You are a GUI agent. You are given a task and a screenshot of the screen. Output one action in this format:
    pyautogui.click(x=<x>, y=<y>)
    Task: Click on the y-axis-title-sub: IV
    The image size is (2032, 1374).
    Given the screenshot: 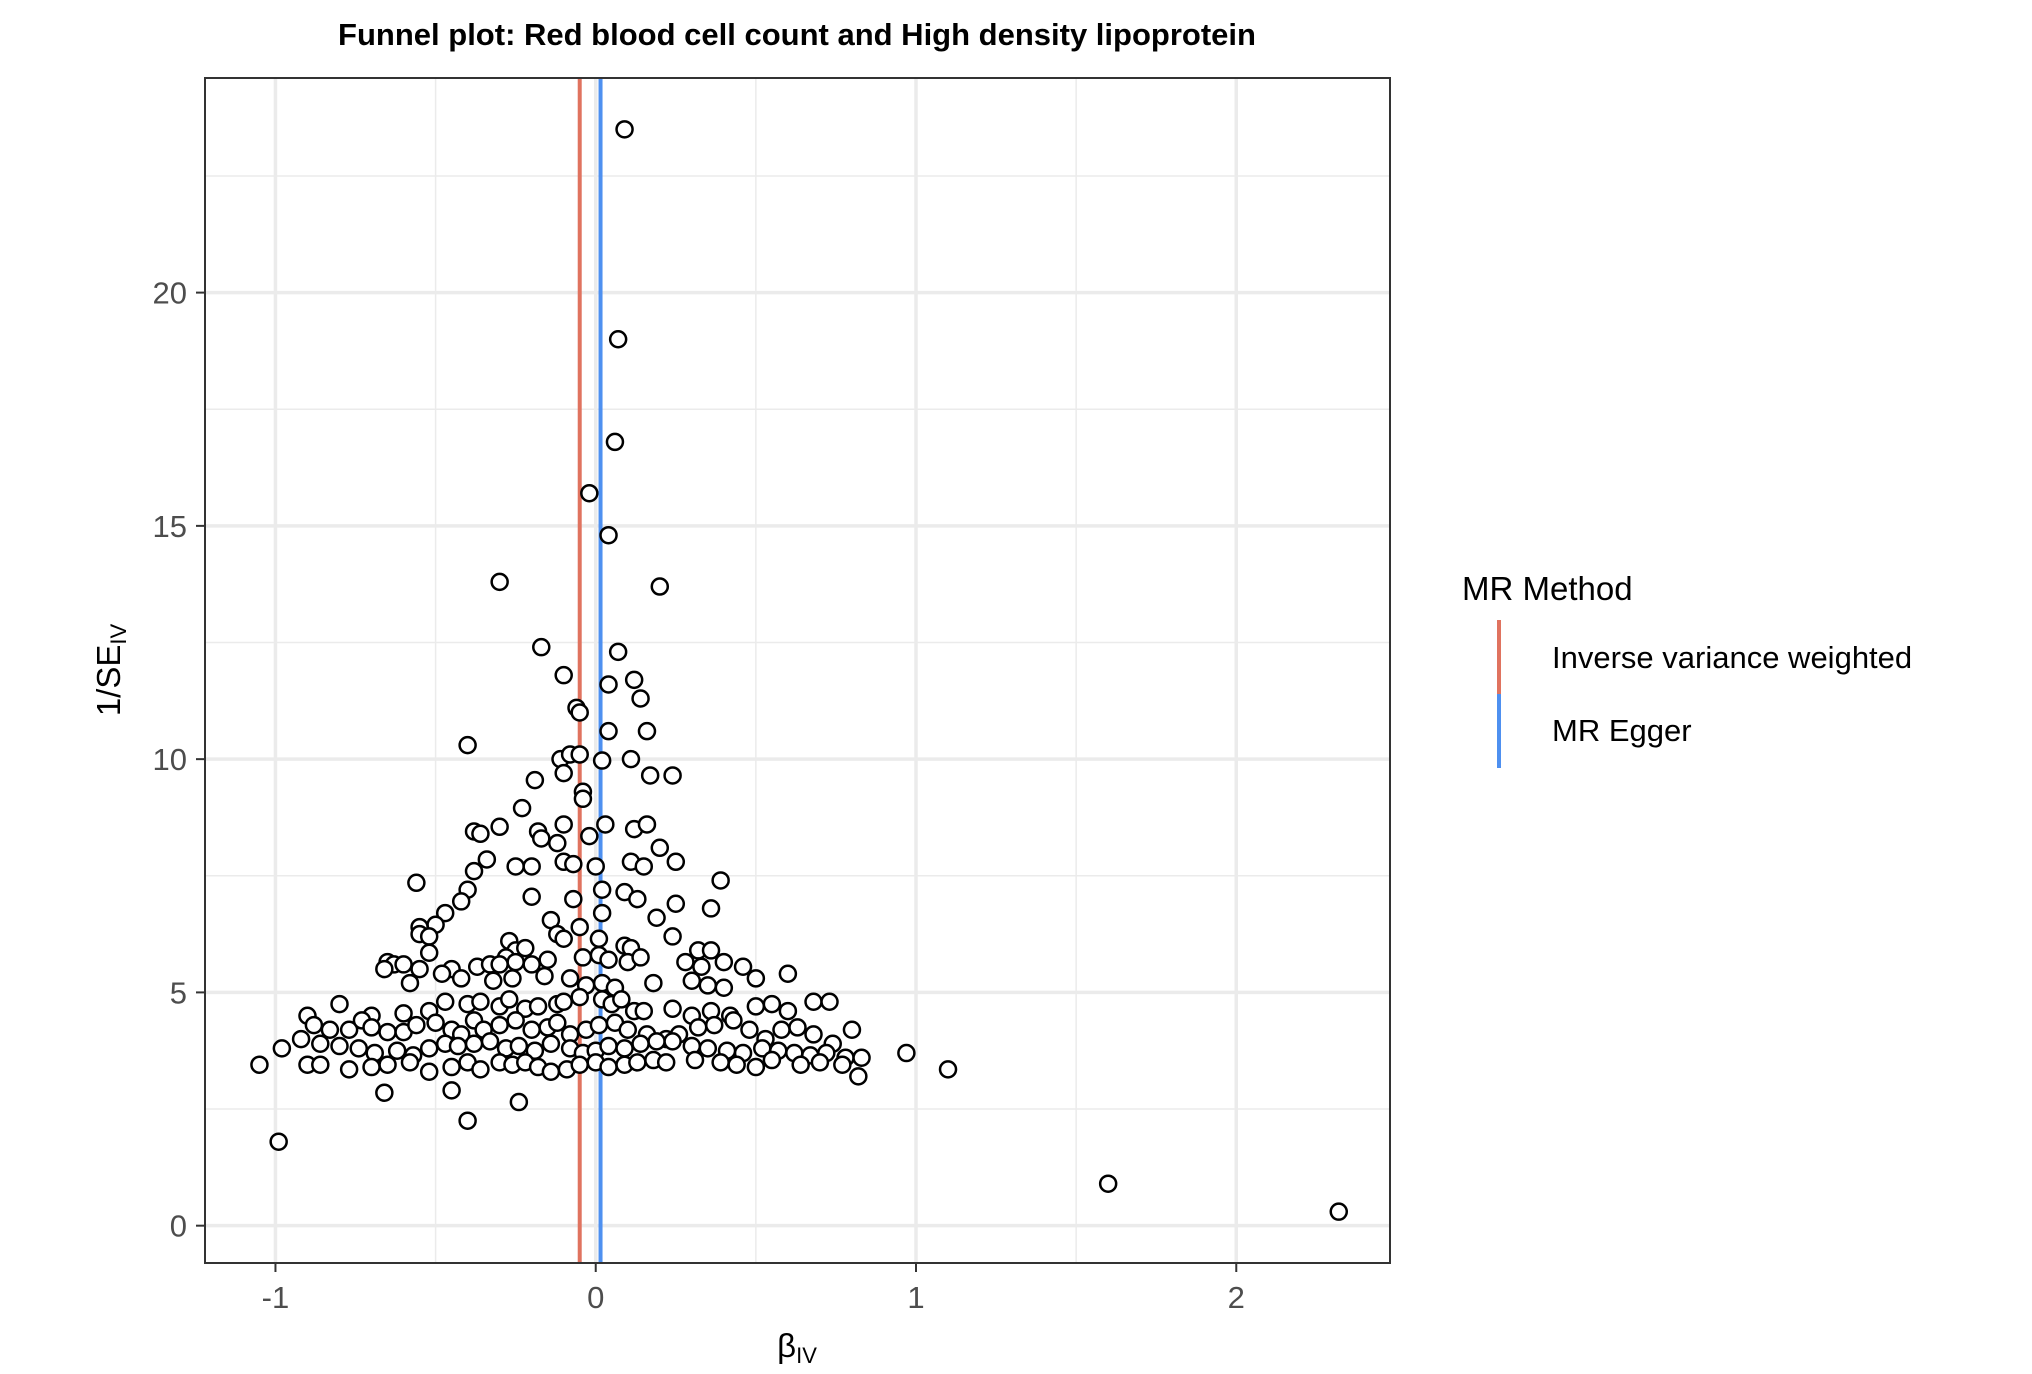 What is the action you would take?
    pyautogui.click(x=118, y=634)
    